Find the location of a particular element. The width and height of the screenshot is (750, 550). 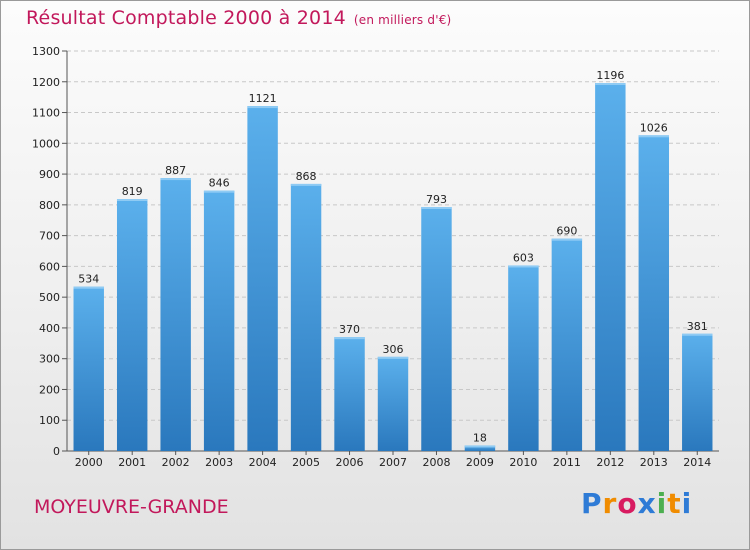

x-tick-label: 2006 is located at coordinates (350, 462).